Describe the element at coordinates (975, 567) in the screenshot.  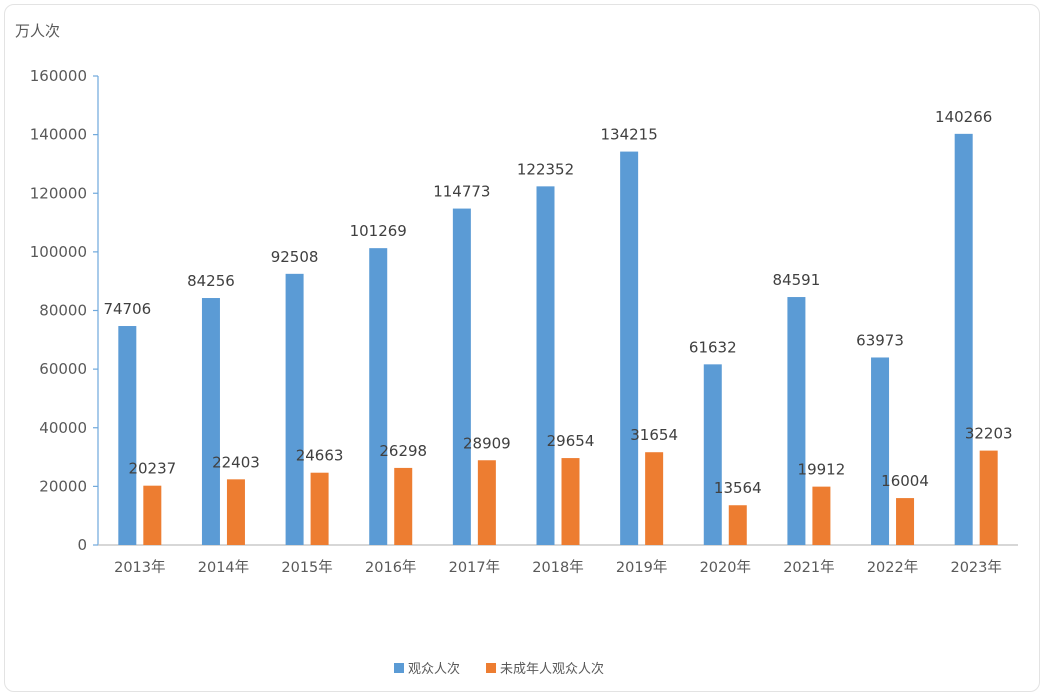
I see `x-tick-label: 2023年` at that location.